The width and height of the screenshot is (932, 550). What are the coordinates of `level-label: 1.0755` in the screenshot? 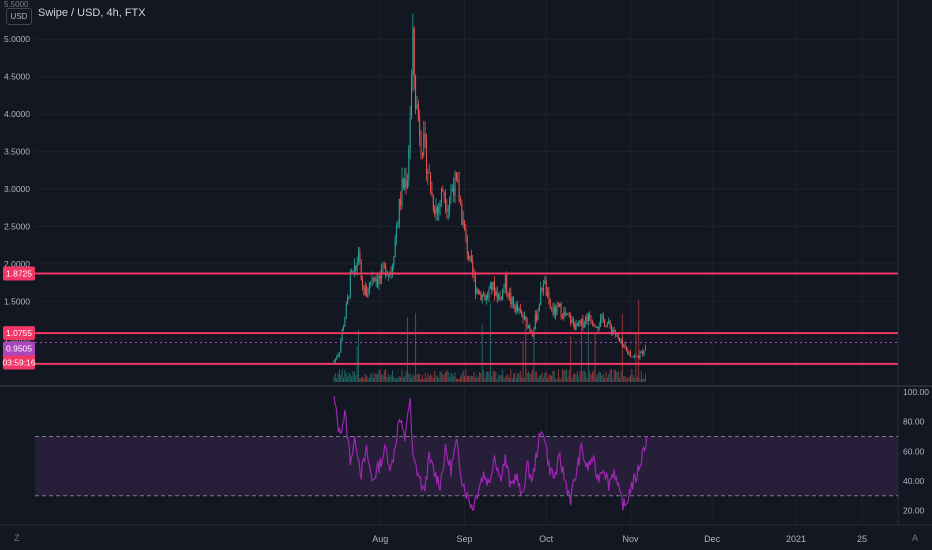 It's located at (19, 333).